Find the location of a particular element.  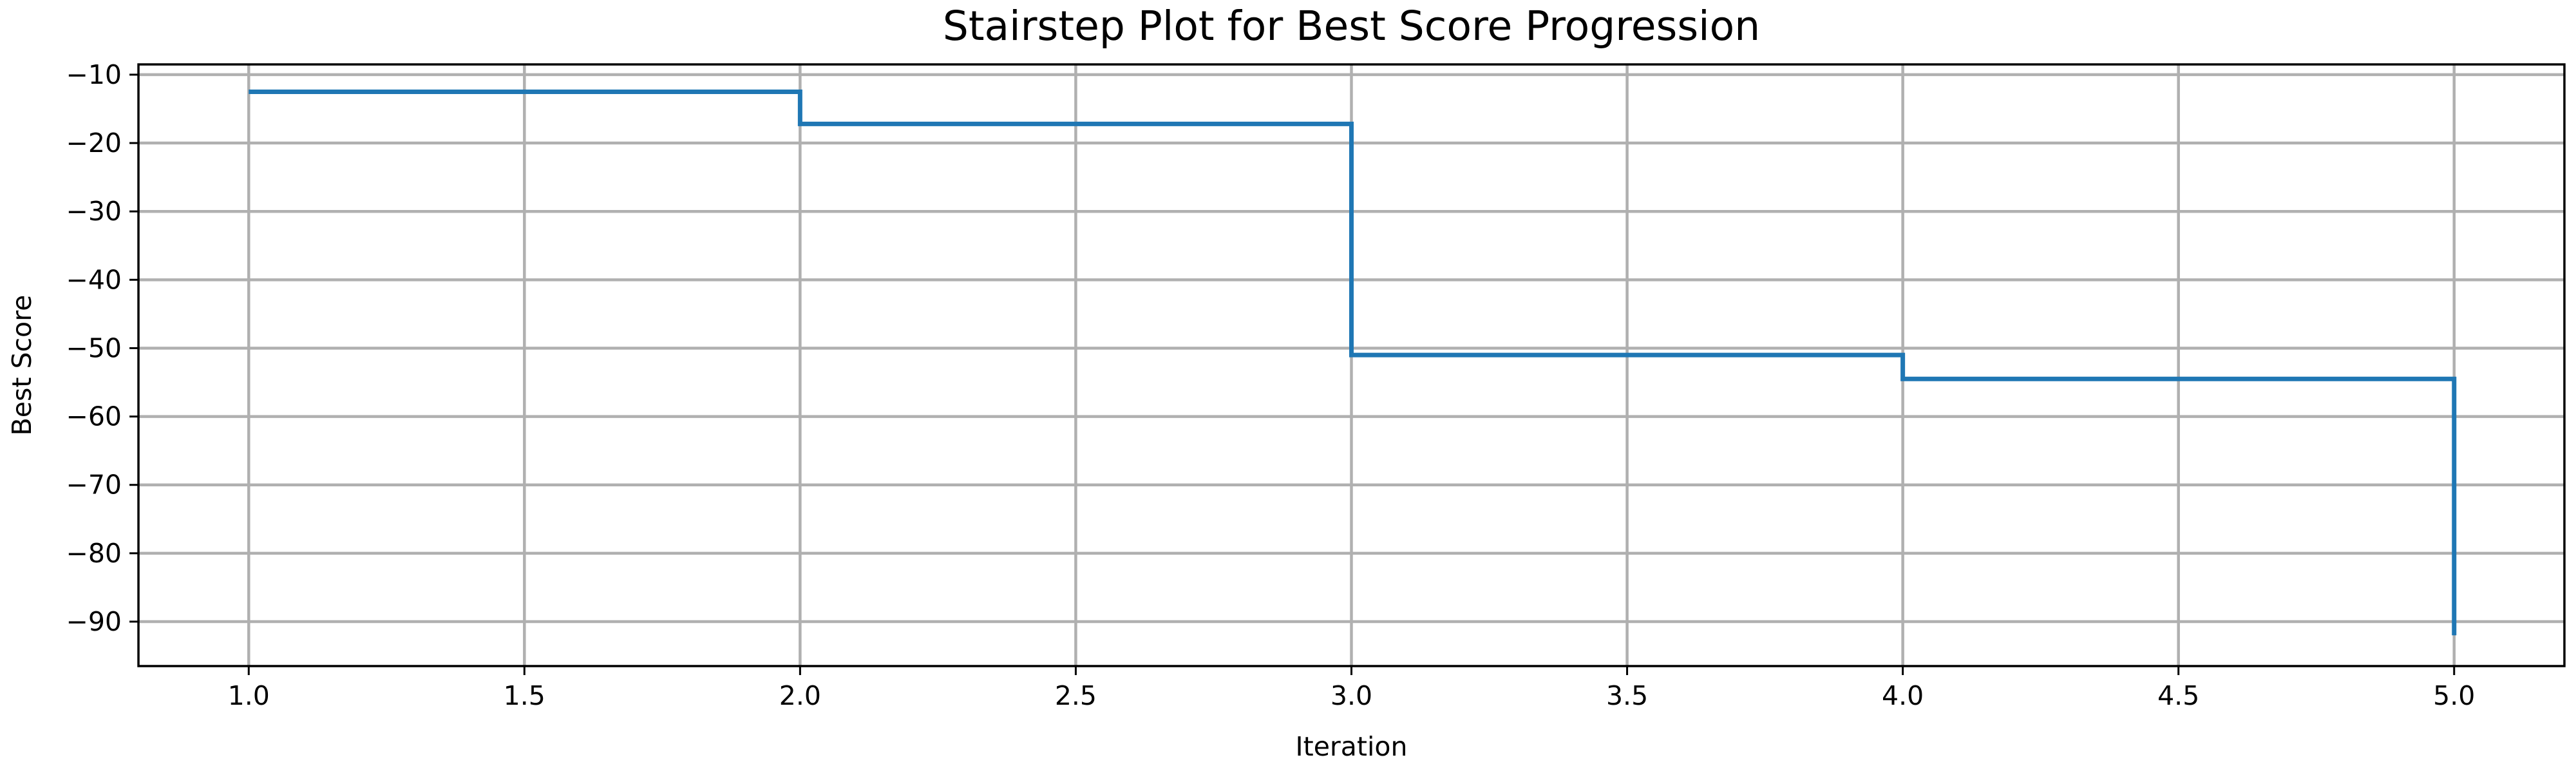

x-tick-label-5: 3.5 is located at coordinates (1627, 695).